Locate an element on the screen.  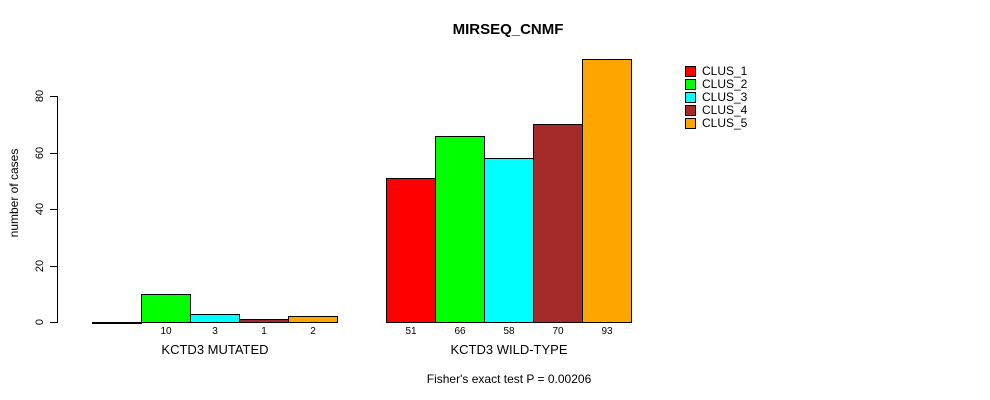
legend-item-label: CLUS_4 is located at coordinates (725, 110).